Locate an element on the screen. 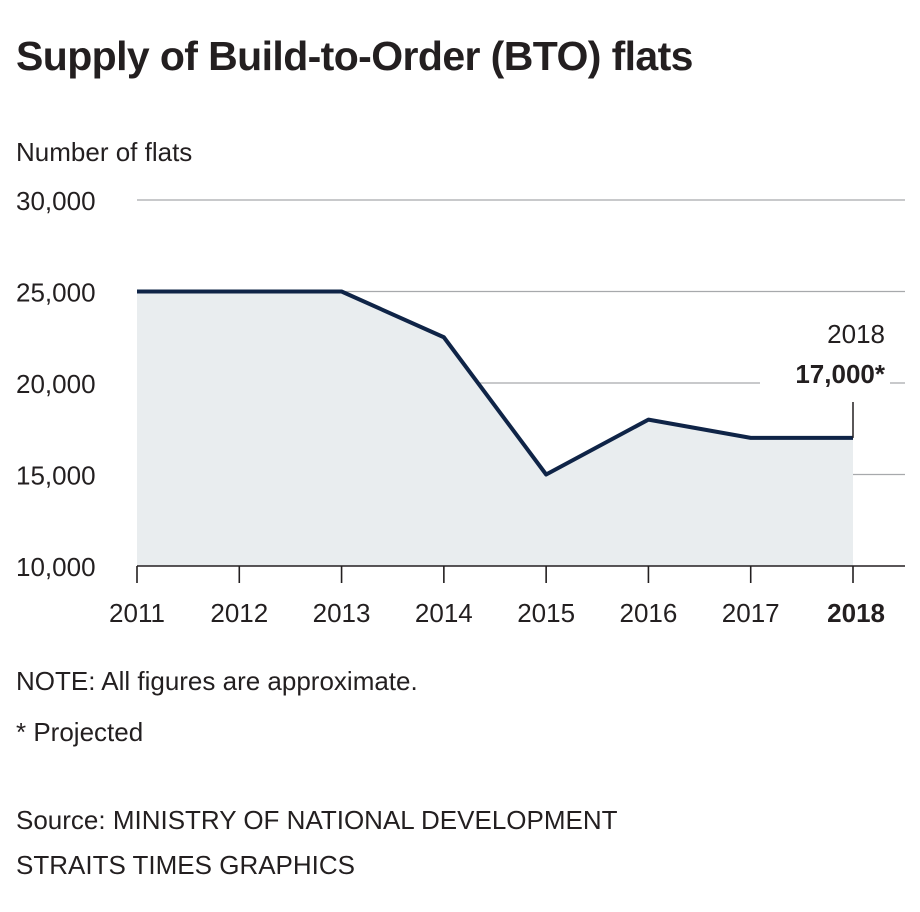  callout-year: 2018 is located at coordinates (856, 334).